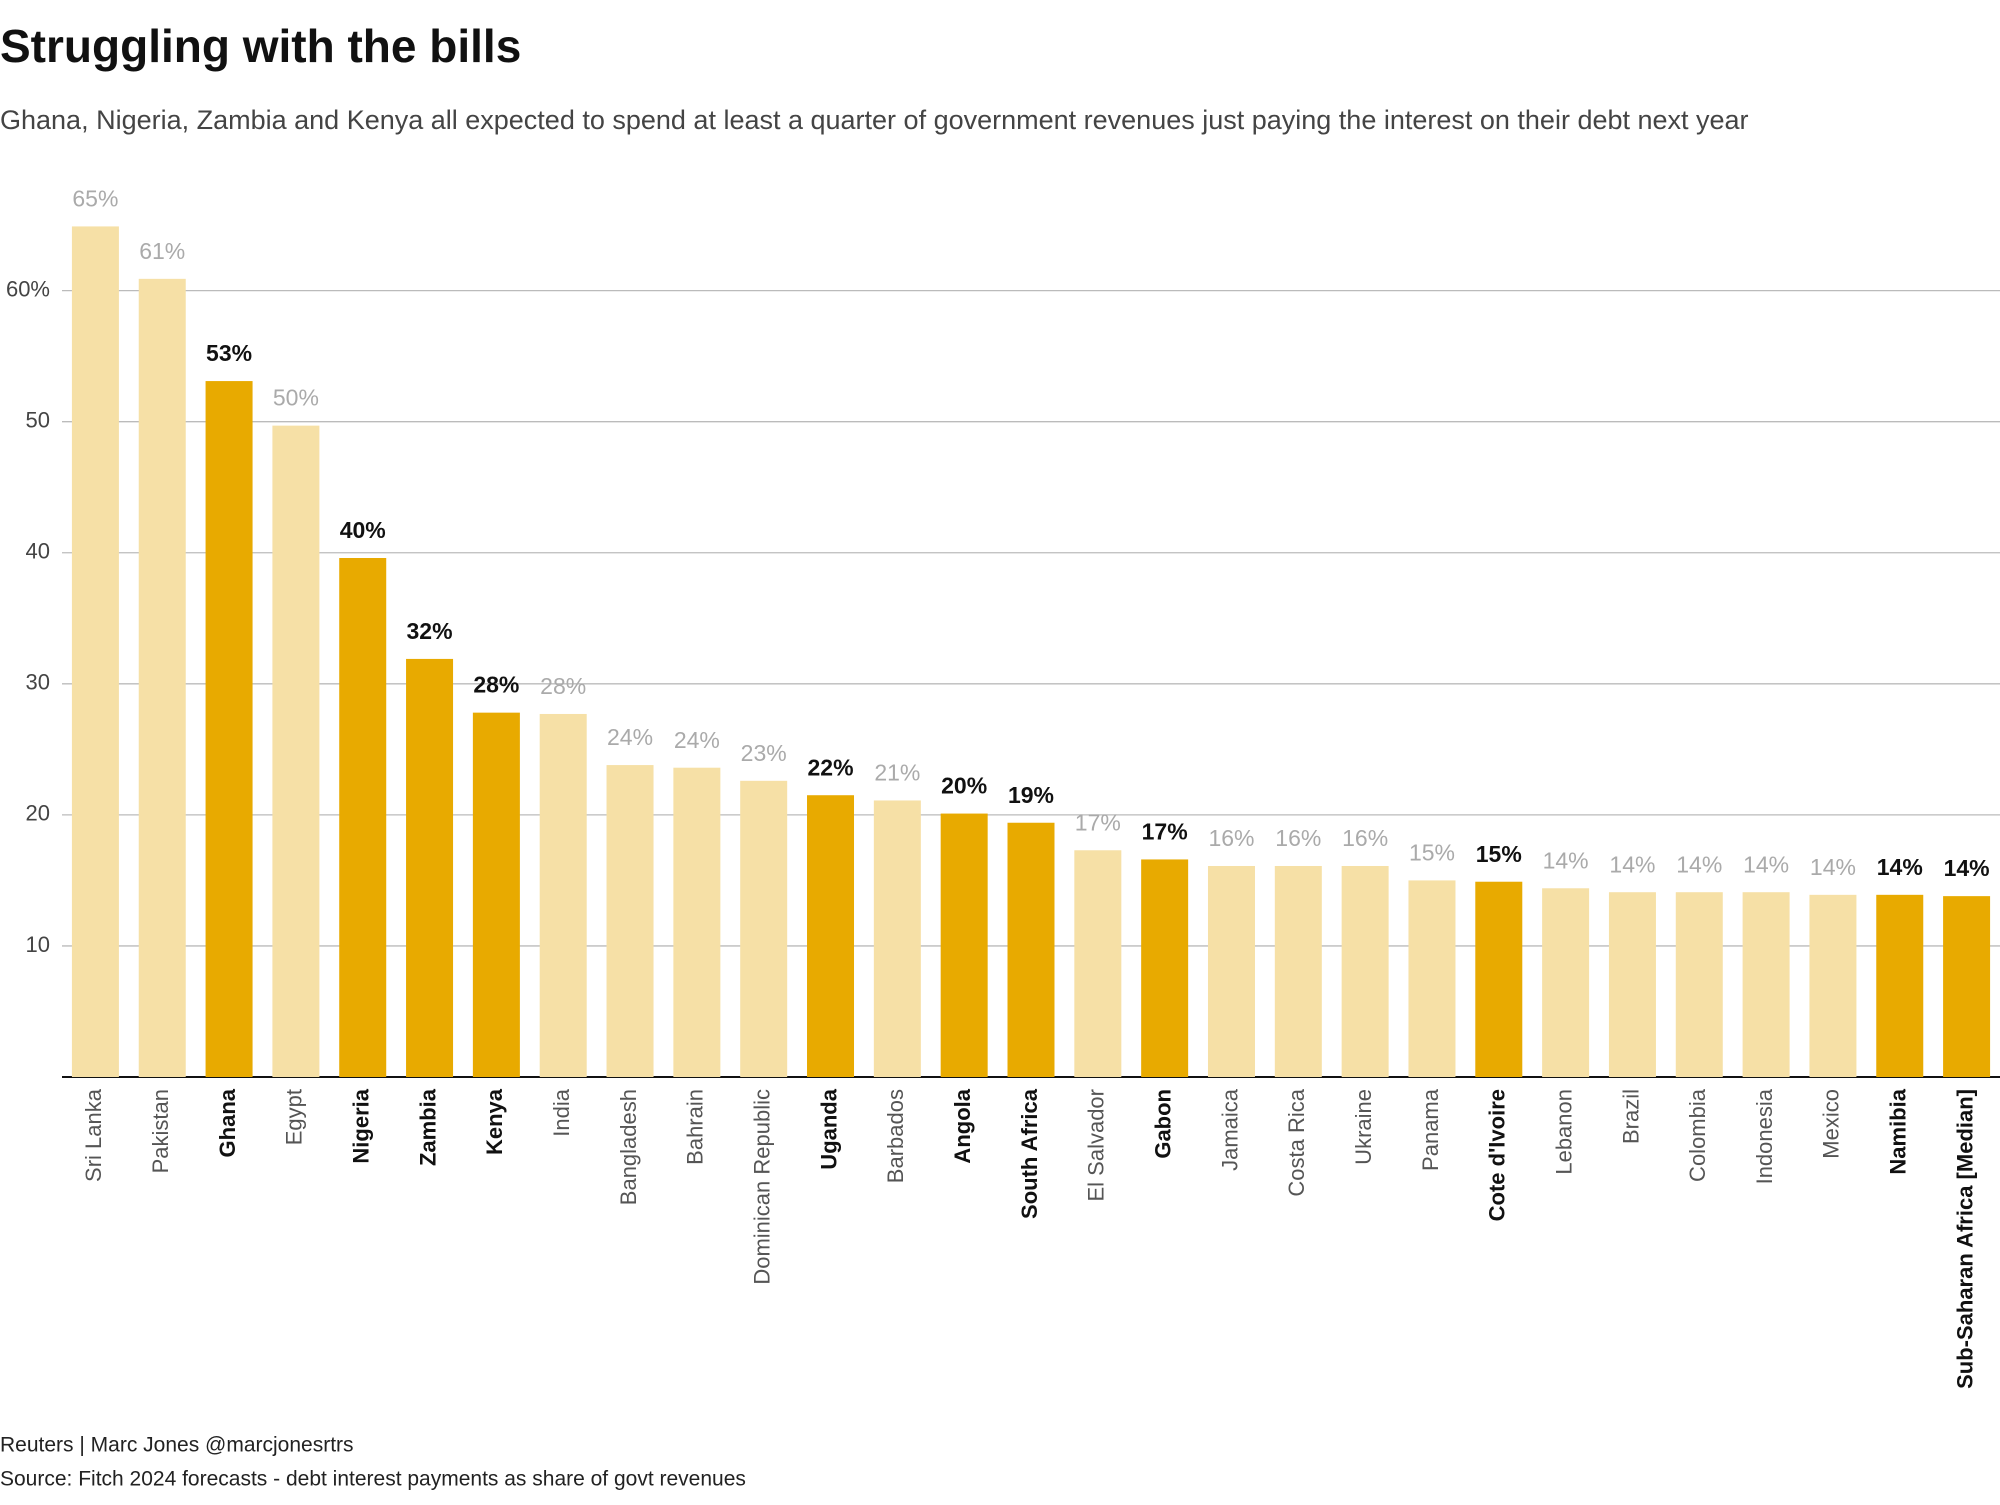 The image size is (2000, 1505). I want to click on x-tick-label: Ukraine, so click(1363, 1127).